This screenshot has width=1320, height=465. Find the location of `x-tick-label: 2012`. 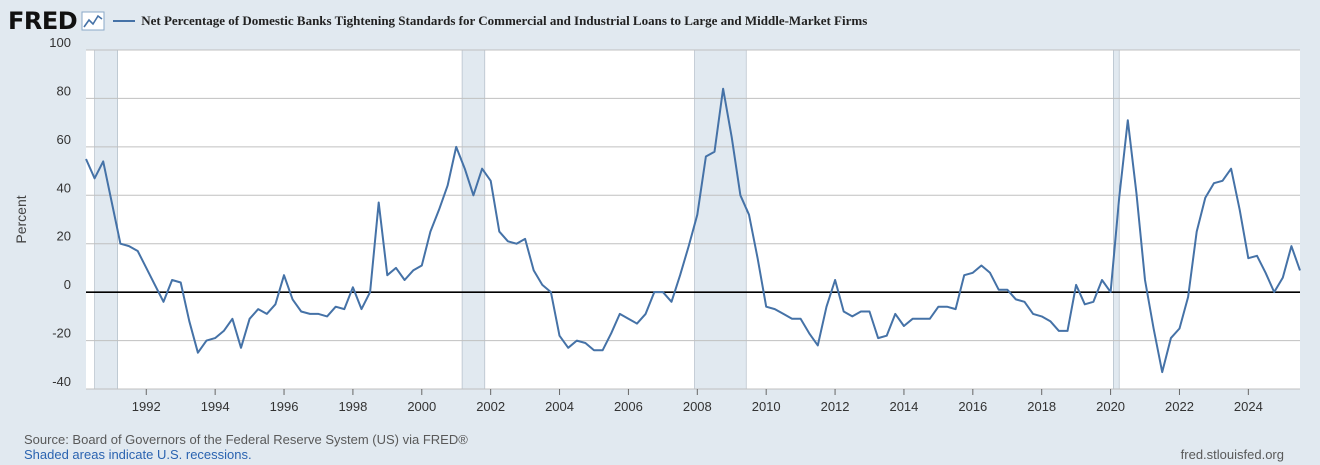

x-tick-label: 2012 is located at coordinates (835, 406).